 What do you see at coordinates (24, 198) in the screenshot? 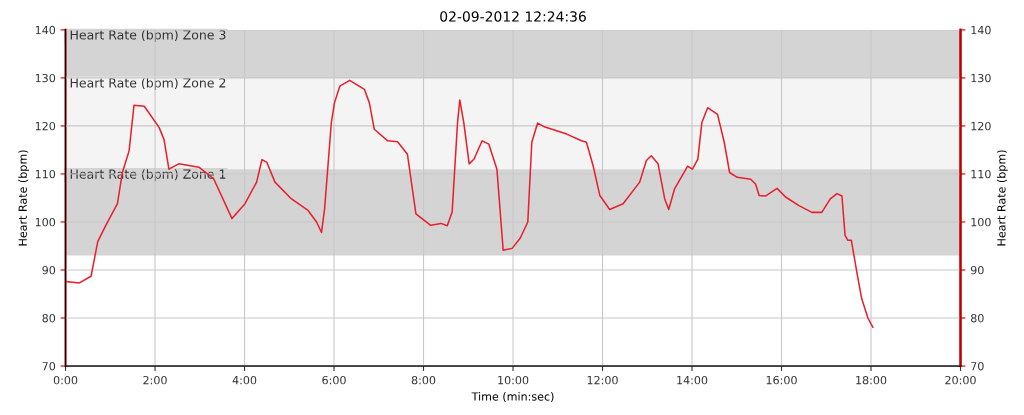
I see `y-axis-title: Heart Rate (bpm)` at bounding box center [24, 198].